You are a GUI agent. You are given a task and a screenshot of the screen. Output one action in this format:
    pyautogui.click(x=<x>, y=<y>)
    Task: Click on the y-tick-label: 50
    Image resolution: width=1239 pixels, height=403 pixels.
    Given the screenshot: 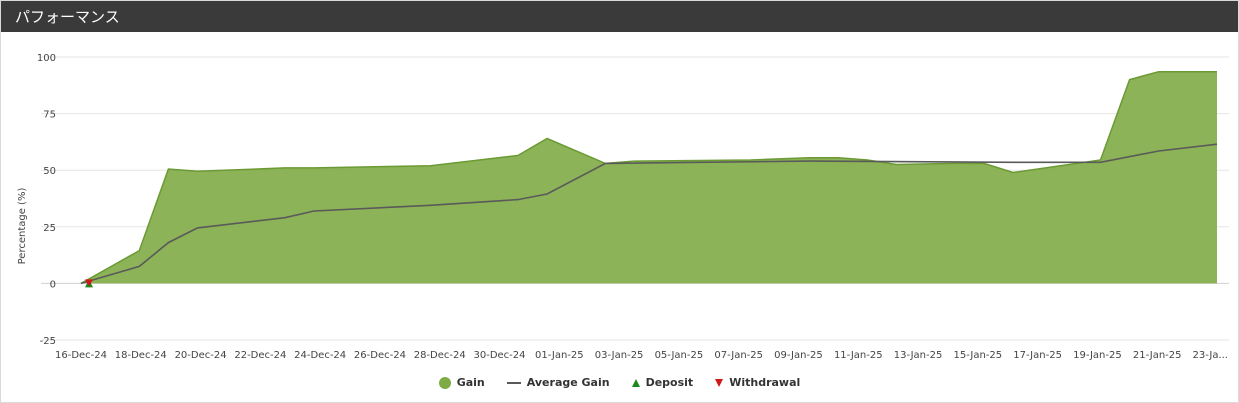 What is the action you would take?
    pyautogui.click(x=49, y=171)
    